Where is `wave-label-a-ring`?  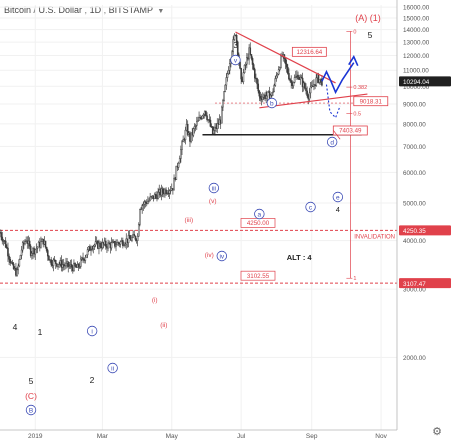 wave-label-a-ring is located at coordinates (259, 214).